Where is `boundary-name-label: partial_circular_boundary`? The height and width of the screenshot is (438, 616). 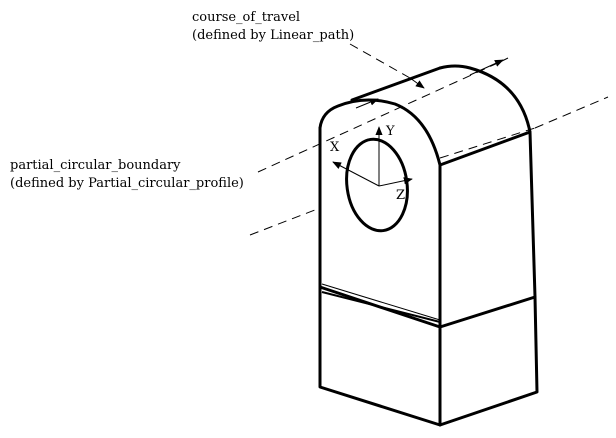
boundary-name-label: partial_circular_boundary is located at coordinates (95, 165).